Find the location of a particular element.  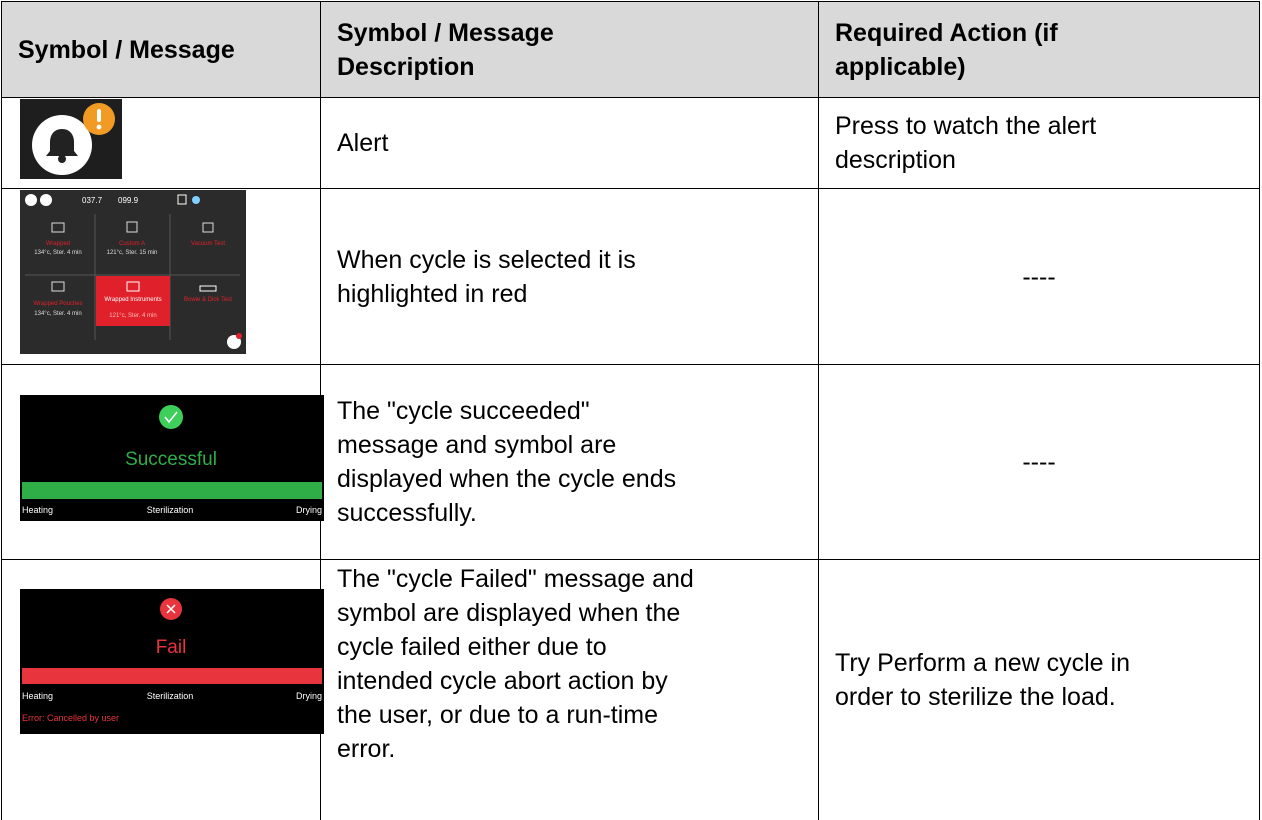

description-text: message and symbol are is located at coordinates (477, 445).